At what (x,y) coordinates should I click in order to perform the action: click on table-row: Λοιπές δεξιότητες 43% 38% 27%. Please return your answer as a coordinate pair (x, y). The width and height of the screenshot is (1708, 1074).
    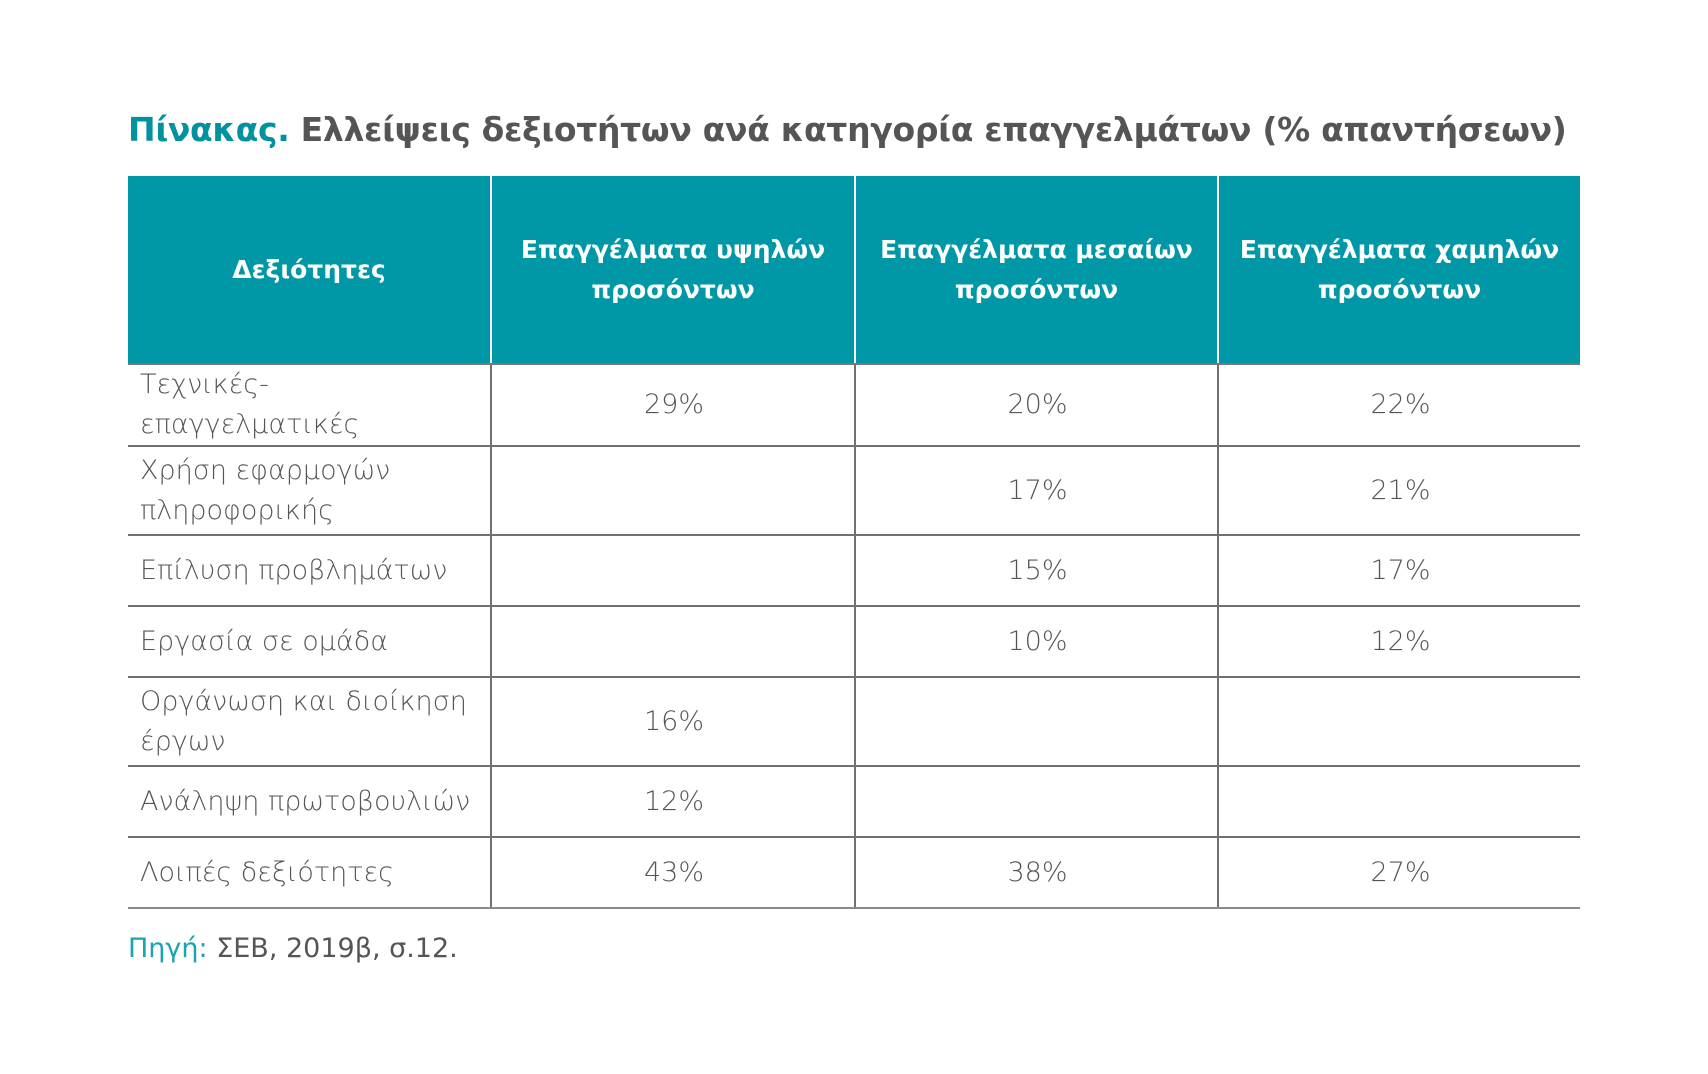
    Looking at the image, I should click on (854, 873).